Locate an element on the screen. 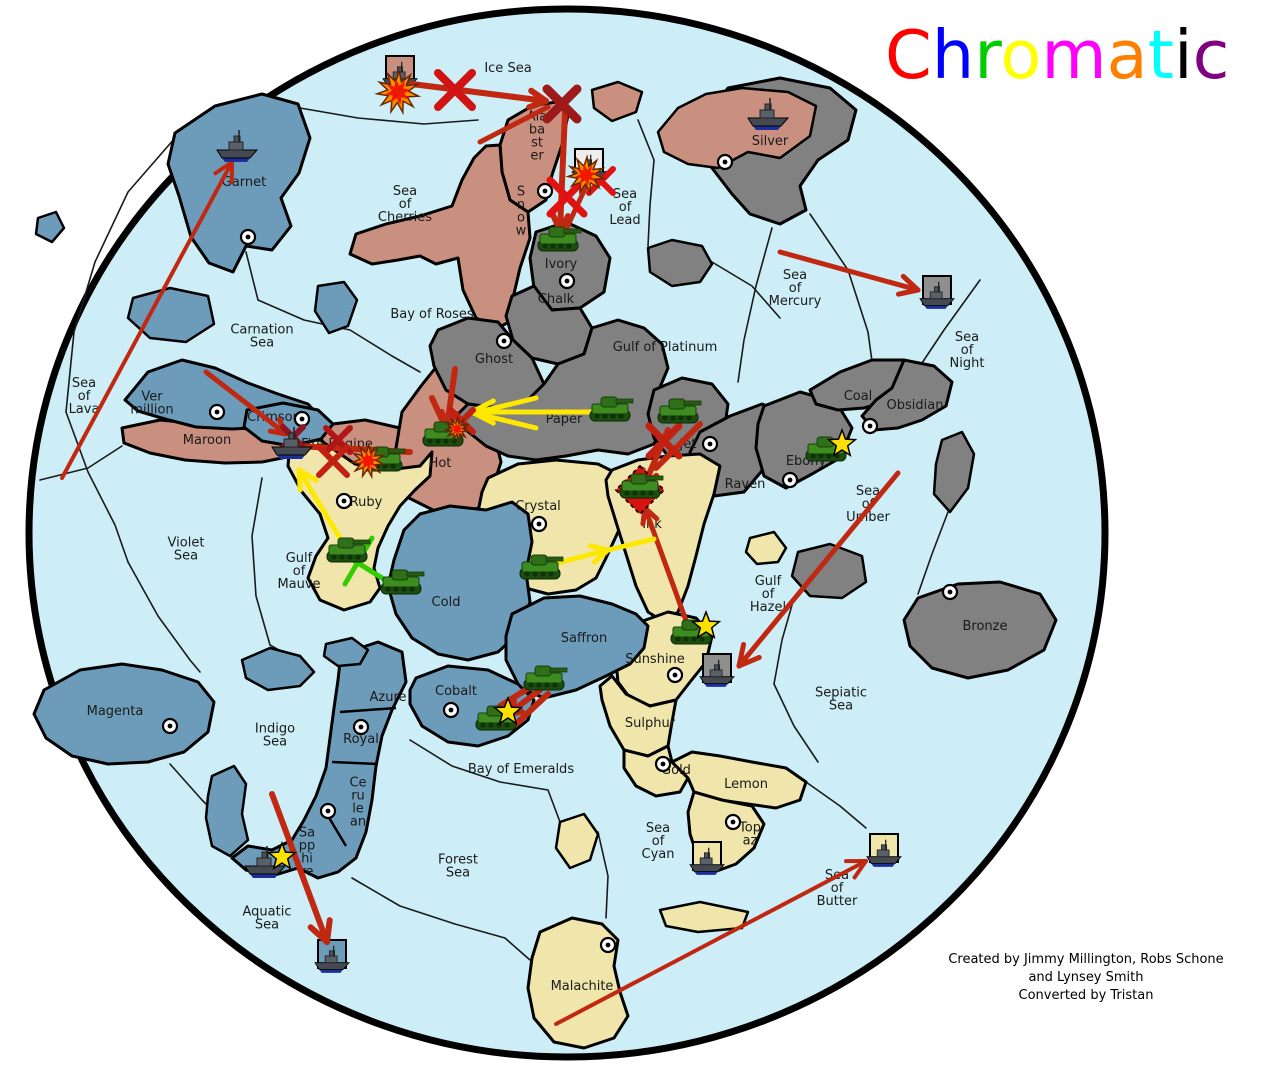 Image resolution: width=1266 pixels, height=1066 pixels. sea-label-violet-sea: Violet Sea is located at coordinates (186, 550).